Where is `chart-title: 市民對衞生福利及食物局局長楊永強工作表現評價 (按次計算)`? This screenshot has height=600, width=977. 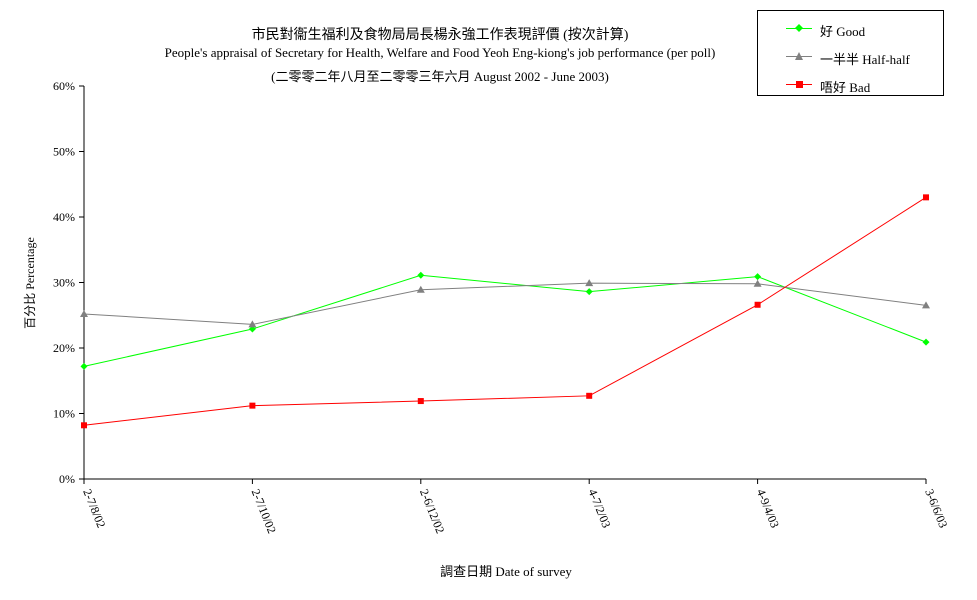
chart-title: 市民對衞生福利及食物局局長楊永強工作表現評價 (按次計算) is located at coordinates (440, 35).